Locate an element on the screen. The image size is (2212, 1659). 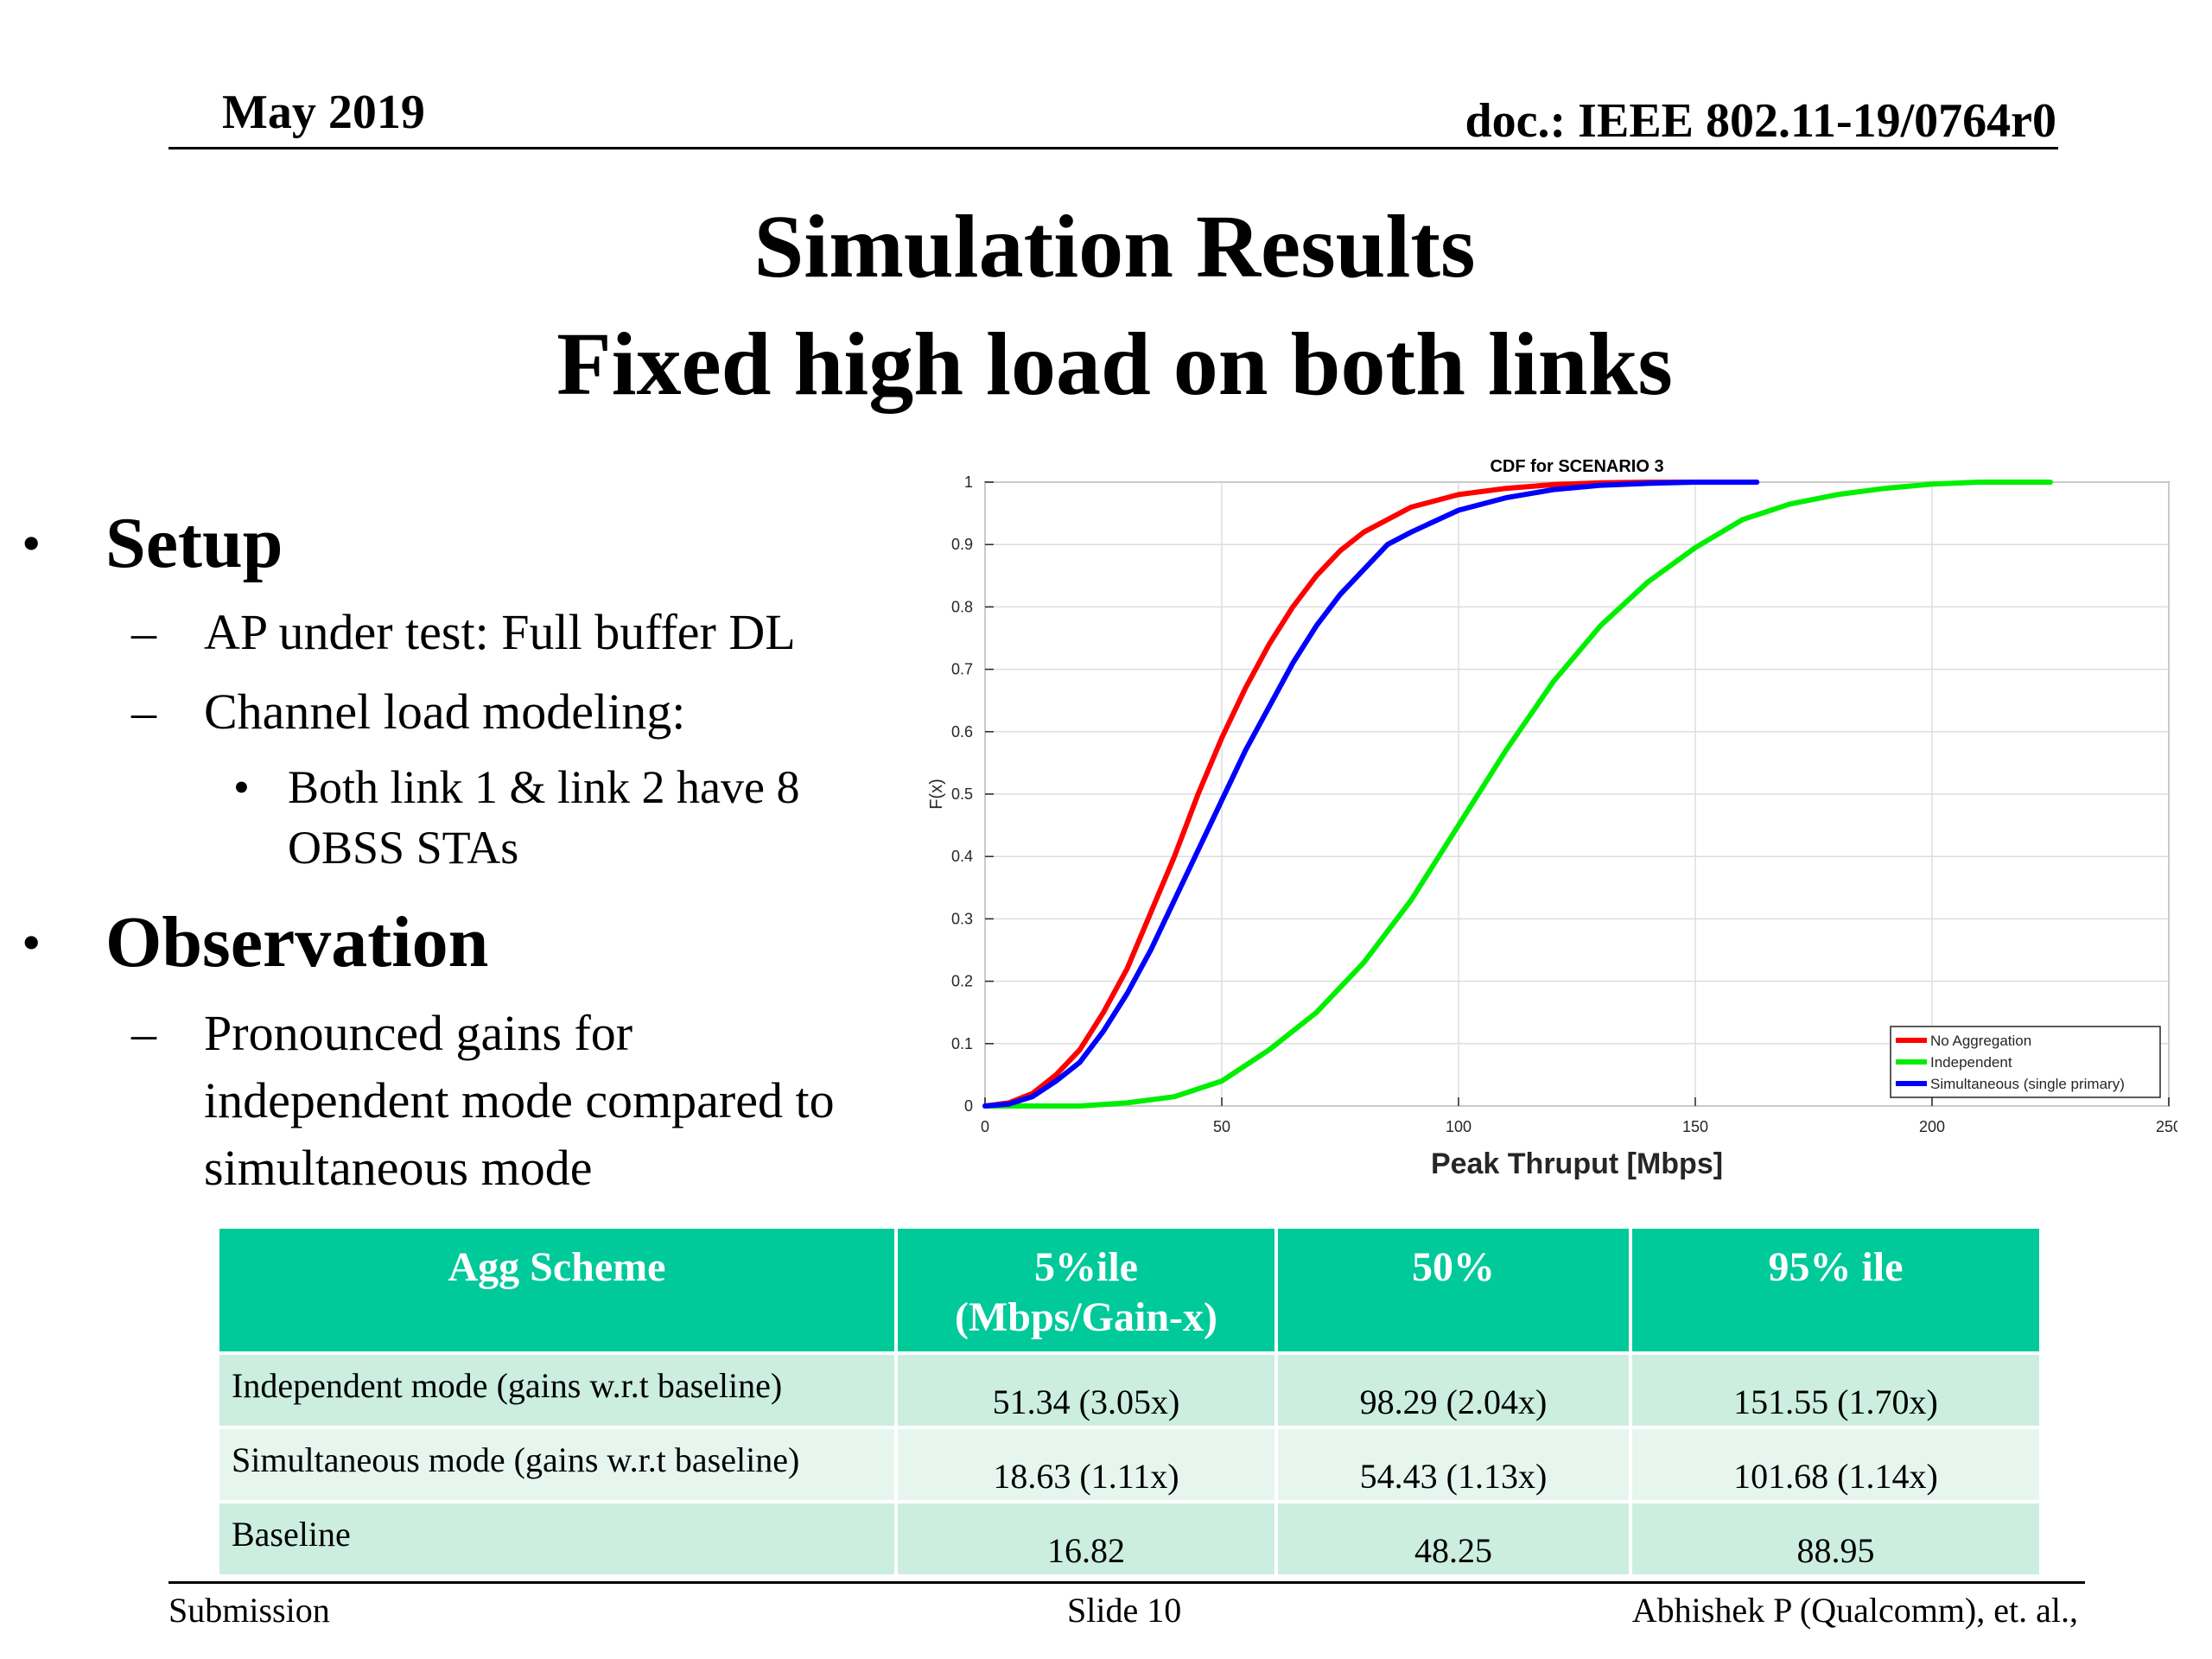
row-label: Simultaneous mode (gains w.r.t baseline) is located at coordinates (557, 1464).